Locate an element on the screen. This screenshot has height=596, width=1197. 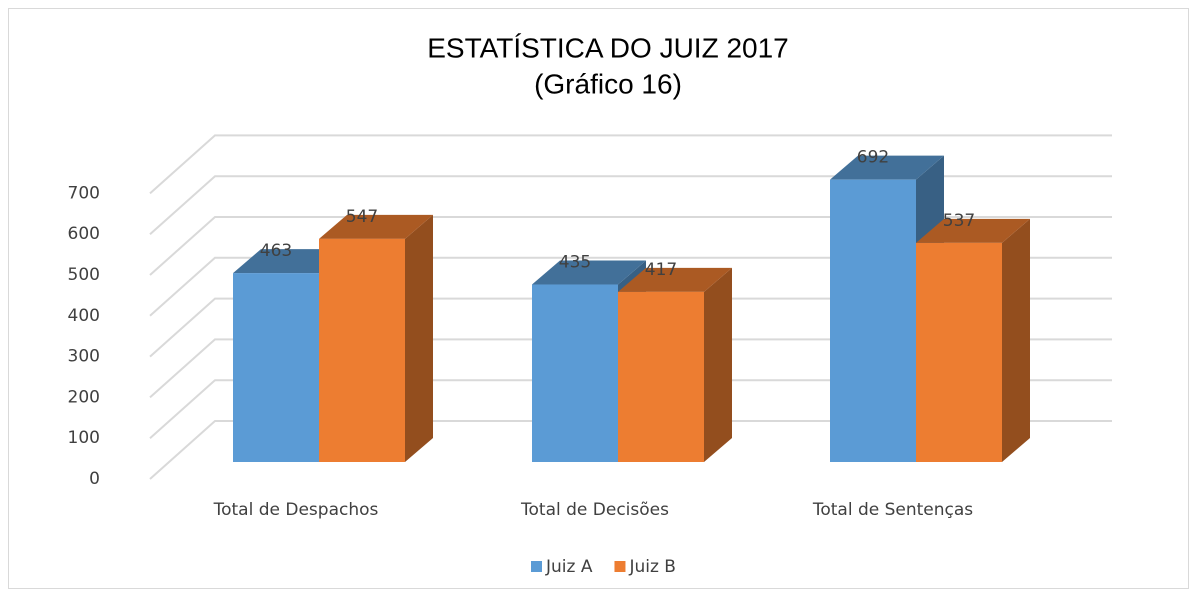
y-tick-label: 0 is located at coordinates (94, 479).